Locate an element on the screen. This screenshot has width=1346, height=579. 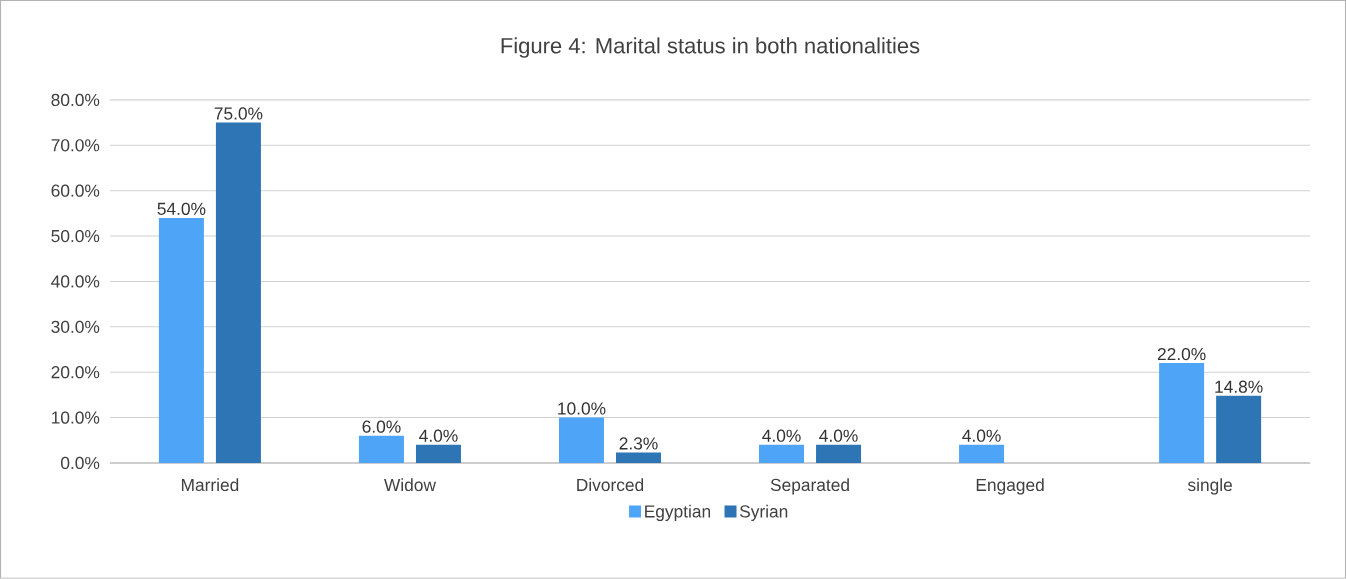
y-tick-label: 20.0% is located at coordinates (75, 372).